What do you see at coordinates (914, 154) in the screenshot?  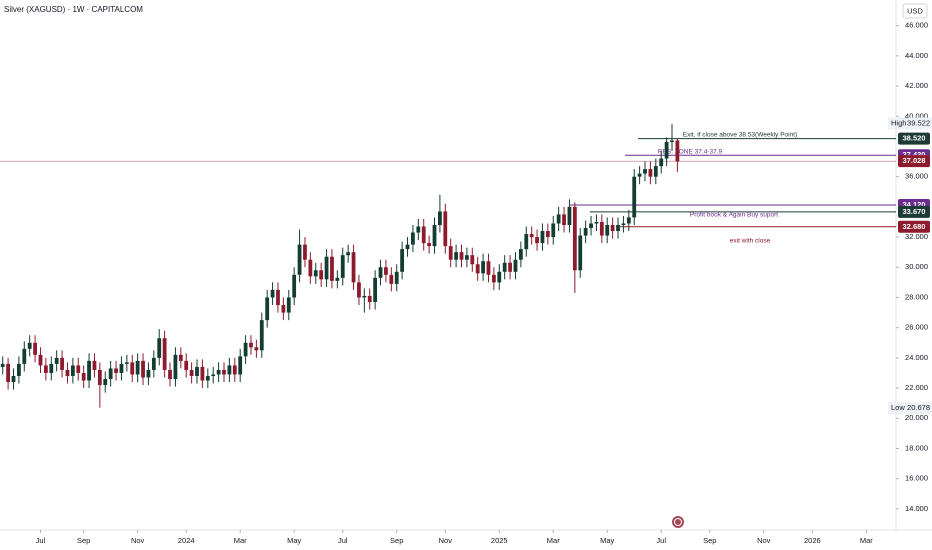 I see `level-label: 37.420` at bounding box center [914, 154].